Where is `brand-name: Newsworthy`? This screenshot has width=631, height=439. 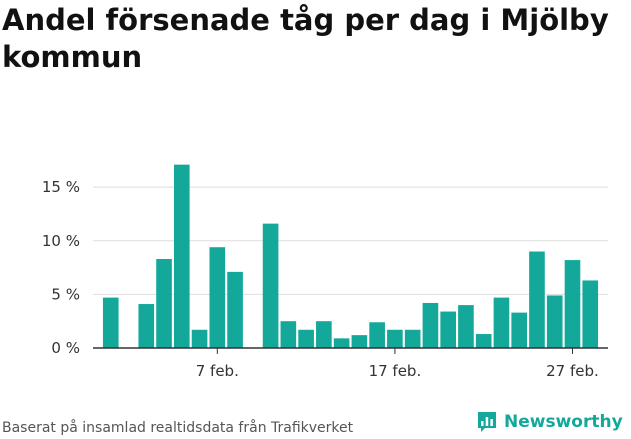 brand-name: Newsworthy is located at coordinates (563, 422).